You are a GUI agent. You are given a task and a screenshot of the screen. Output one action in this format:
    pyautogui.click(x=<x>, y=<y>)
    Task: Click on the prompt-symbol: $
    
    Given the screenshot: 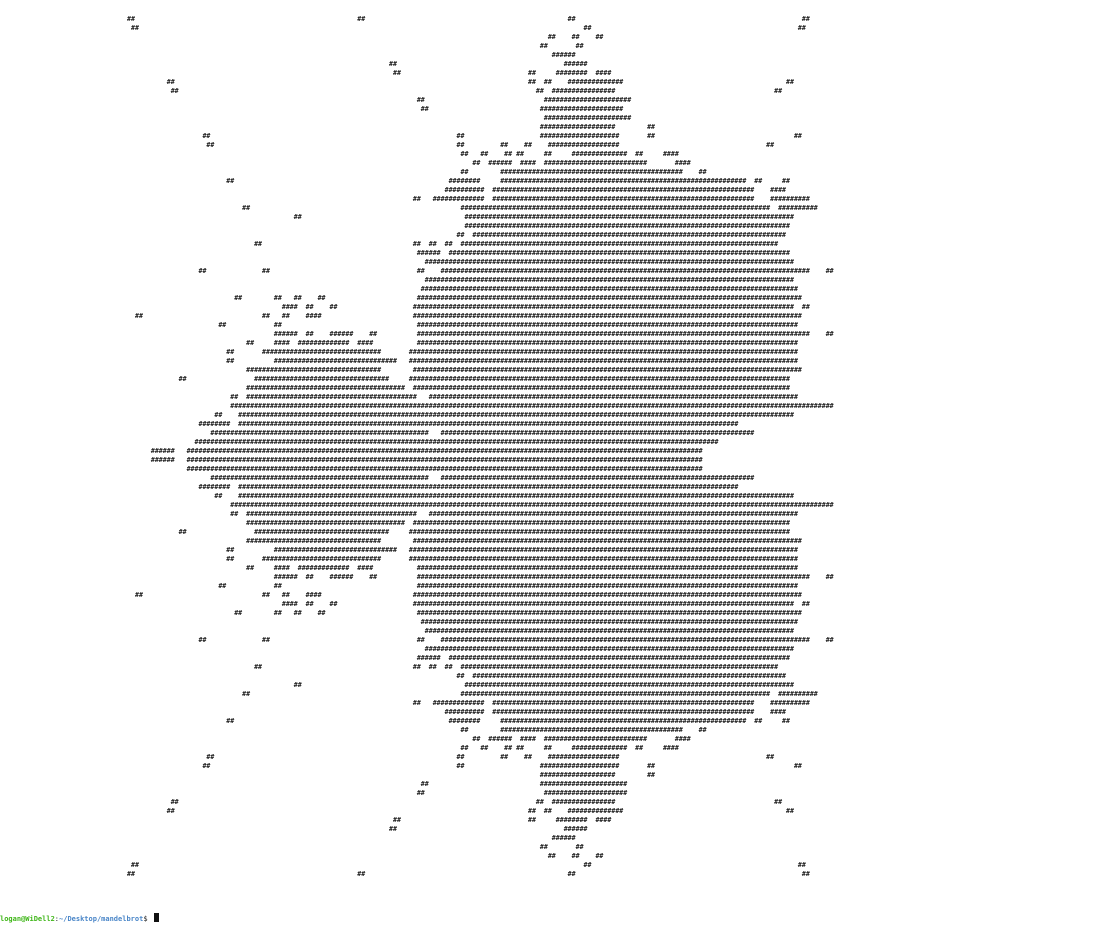 What is the action you would take?
    pyautogui.click(x=147, y=919)
    